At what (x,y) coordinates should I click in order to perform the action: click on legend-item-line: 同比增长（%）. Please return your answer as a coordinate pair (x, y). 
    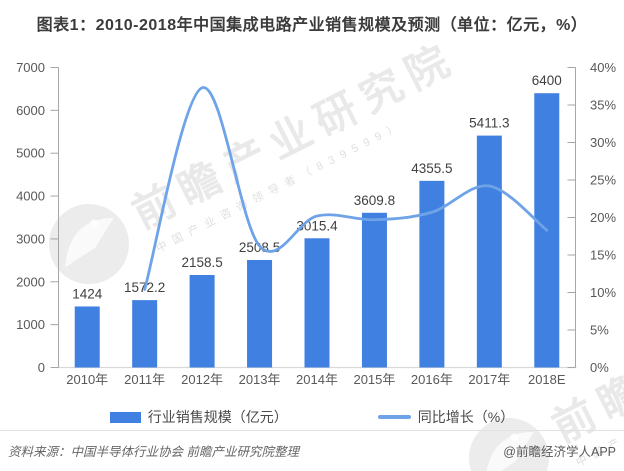
    Looking at the image, I should click on (446, 417).